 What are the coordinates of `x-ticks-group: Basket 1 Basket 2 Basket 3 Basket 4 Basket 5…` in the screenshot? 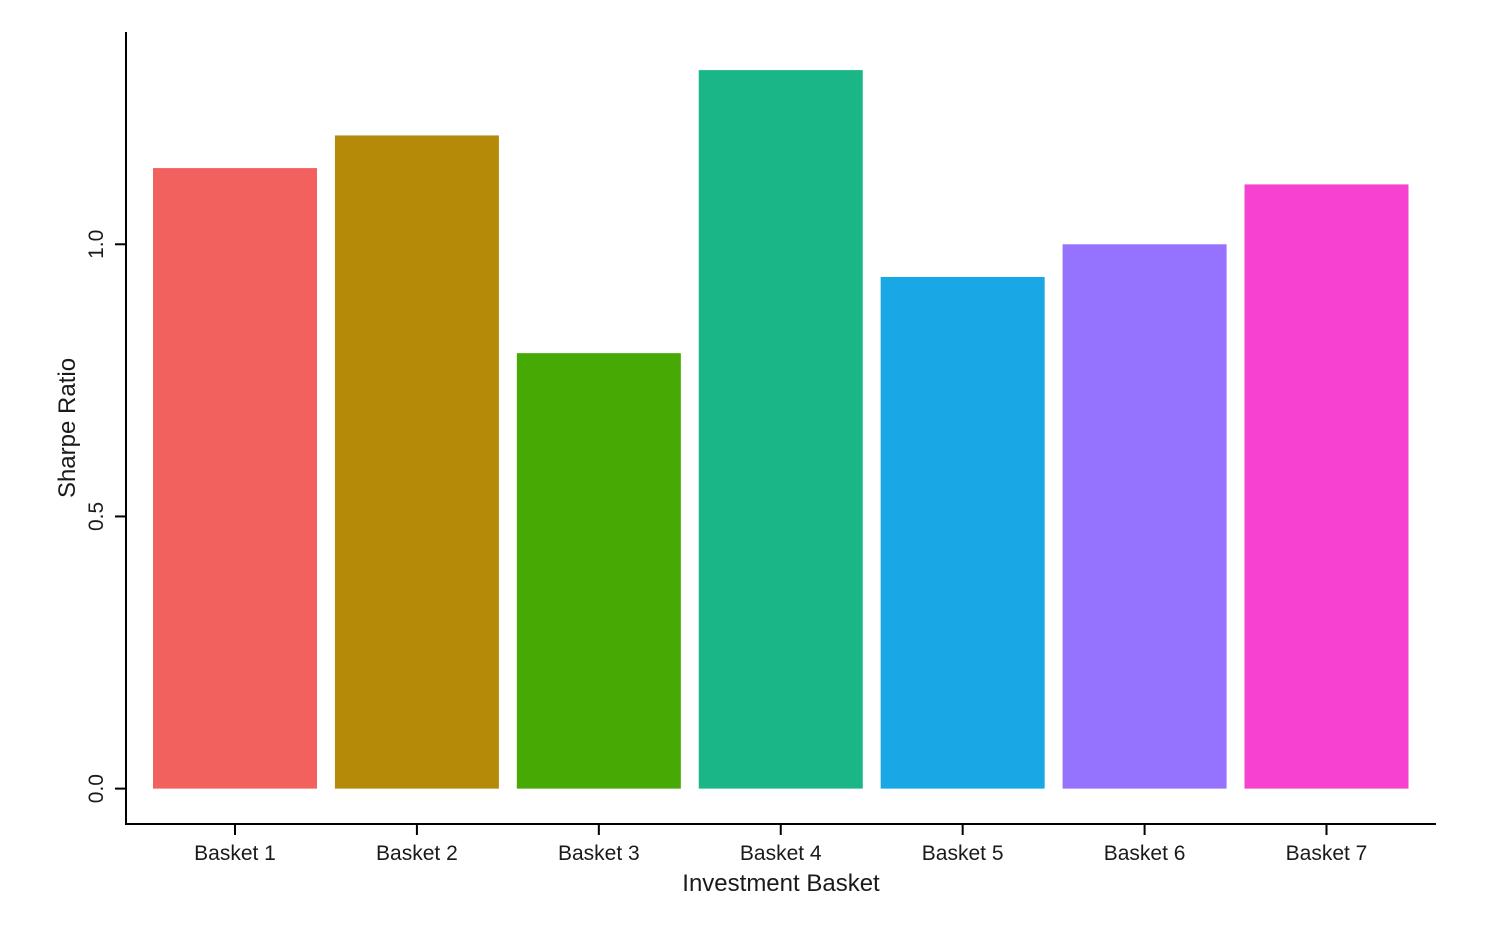 It's located at (780, 844).